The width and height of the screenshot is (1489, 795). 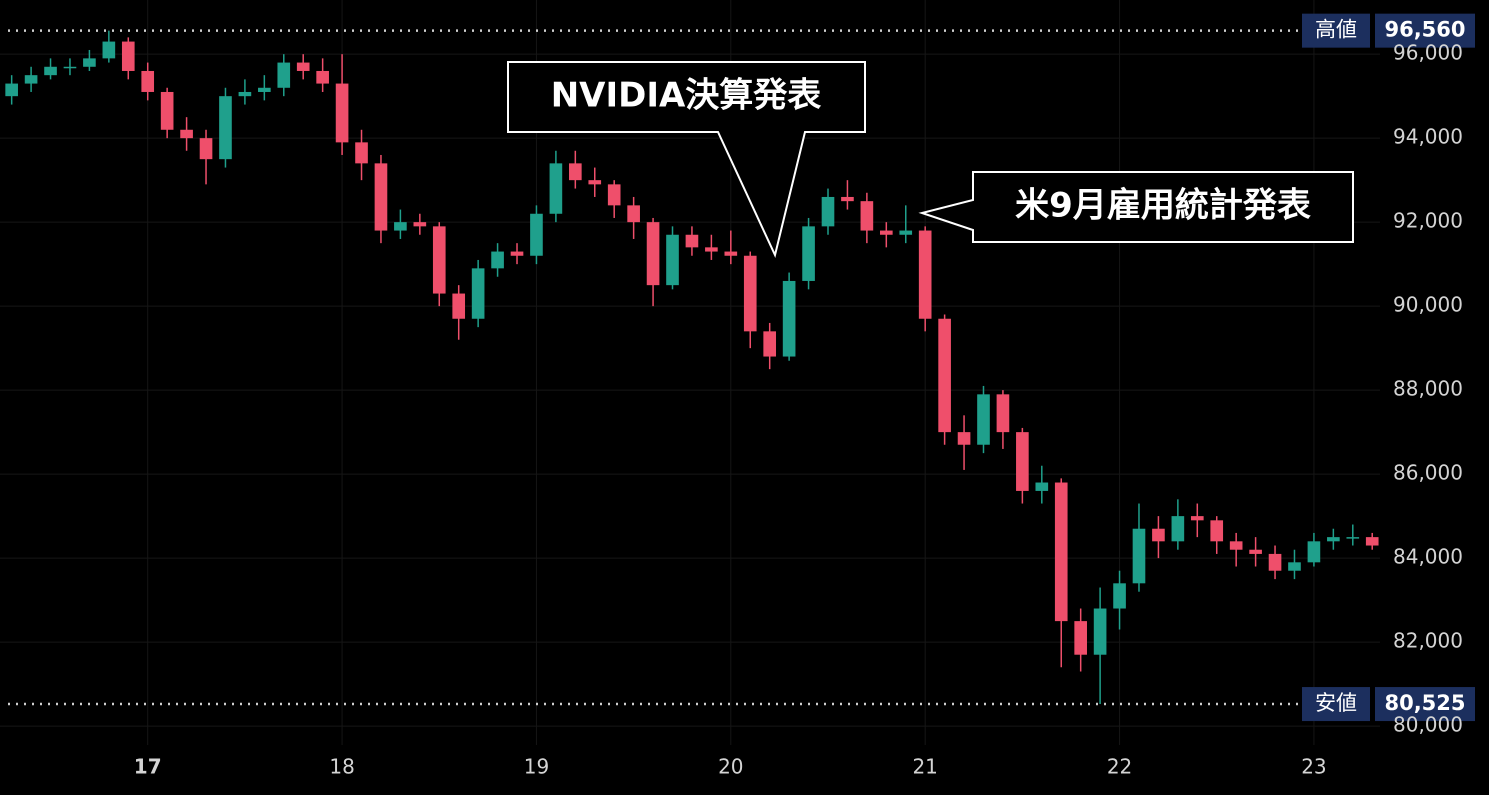 I want to click on reference-name: 高値, so click(x=1336, y=30).